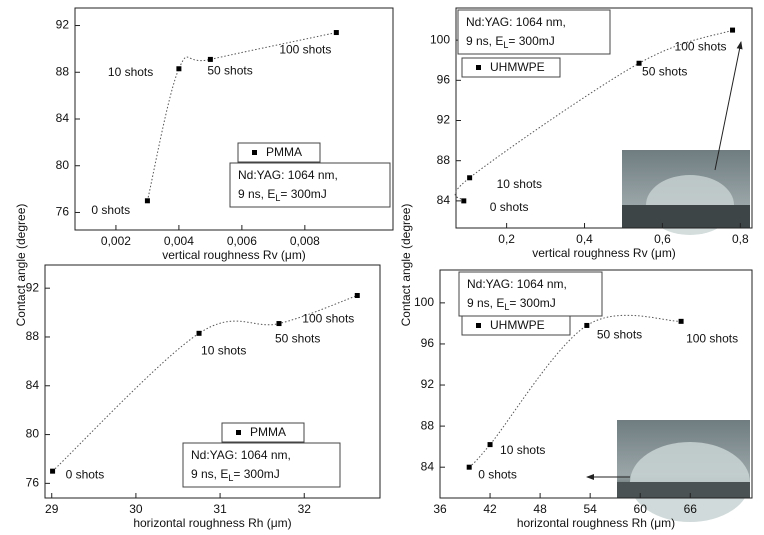  I want to click on x-tick-label: 0,8, so click(740, 239).